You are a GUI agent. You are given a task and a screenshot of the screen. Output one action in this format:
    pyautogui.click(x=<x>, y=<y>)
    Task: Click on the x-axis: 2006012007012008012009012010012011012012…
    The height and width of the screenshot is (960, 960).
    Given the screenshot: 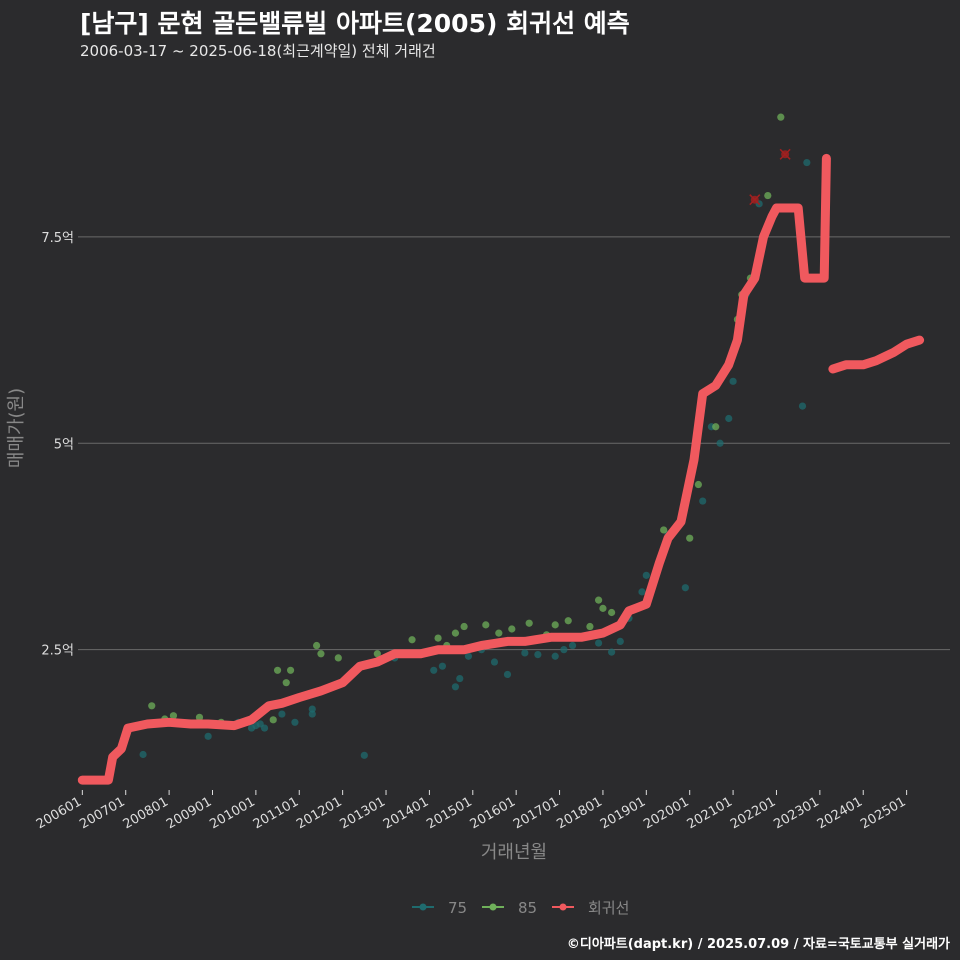 What is the action you would take?
    pyautogui.click(x=471, y=811)
    